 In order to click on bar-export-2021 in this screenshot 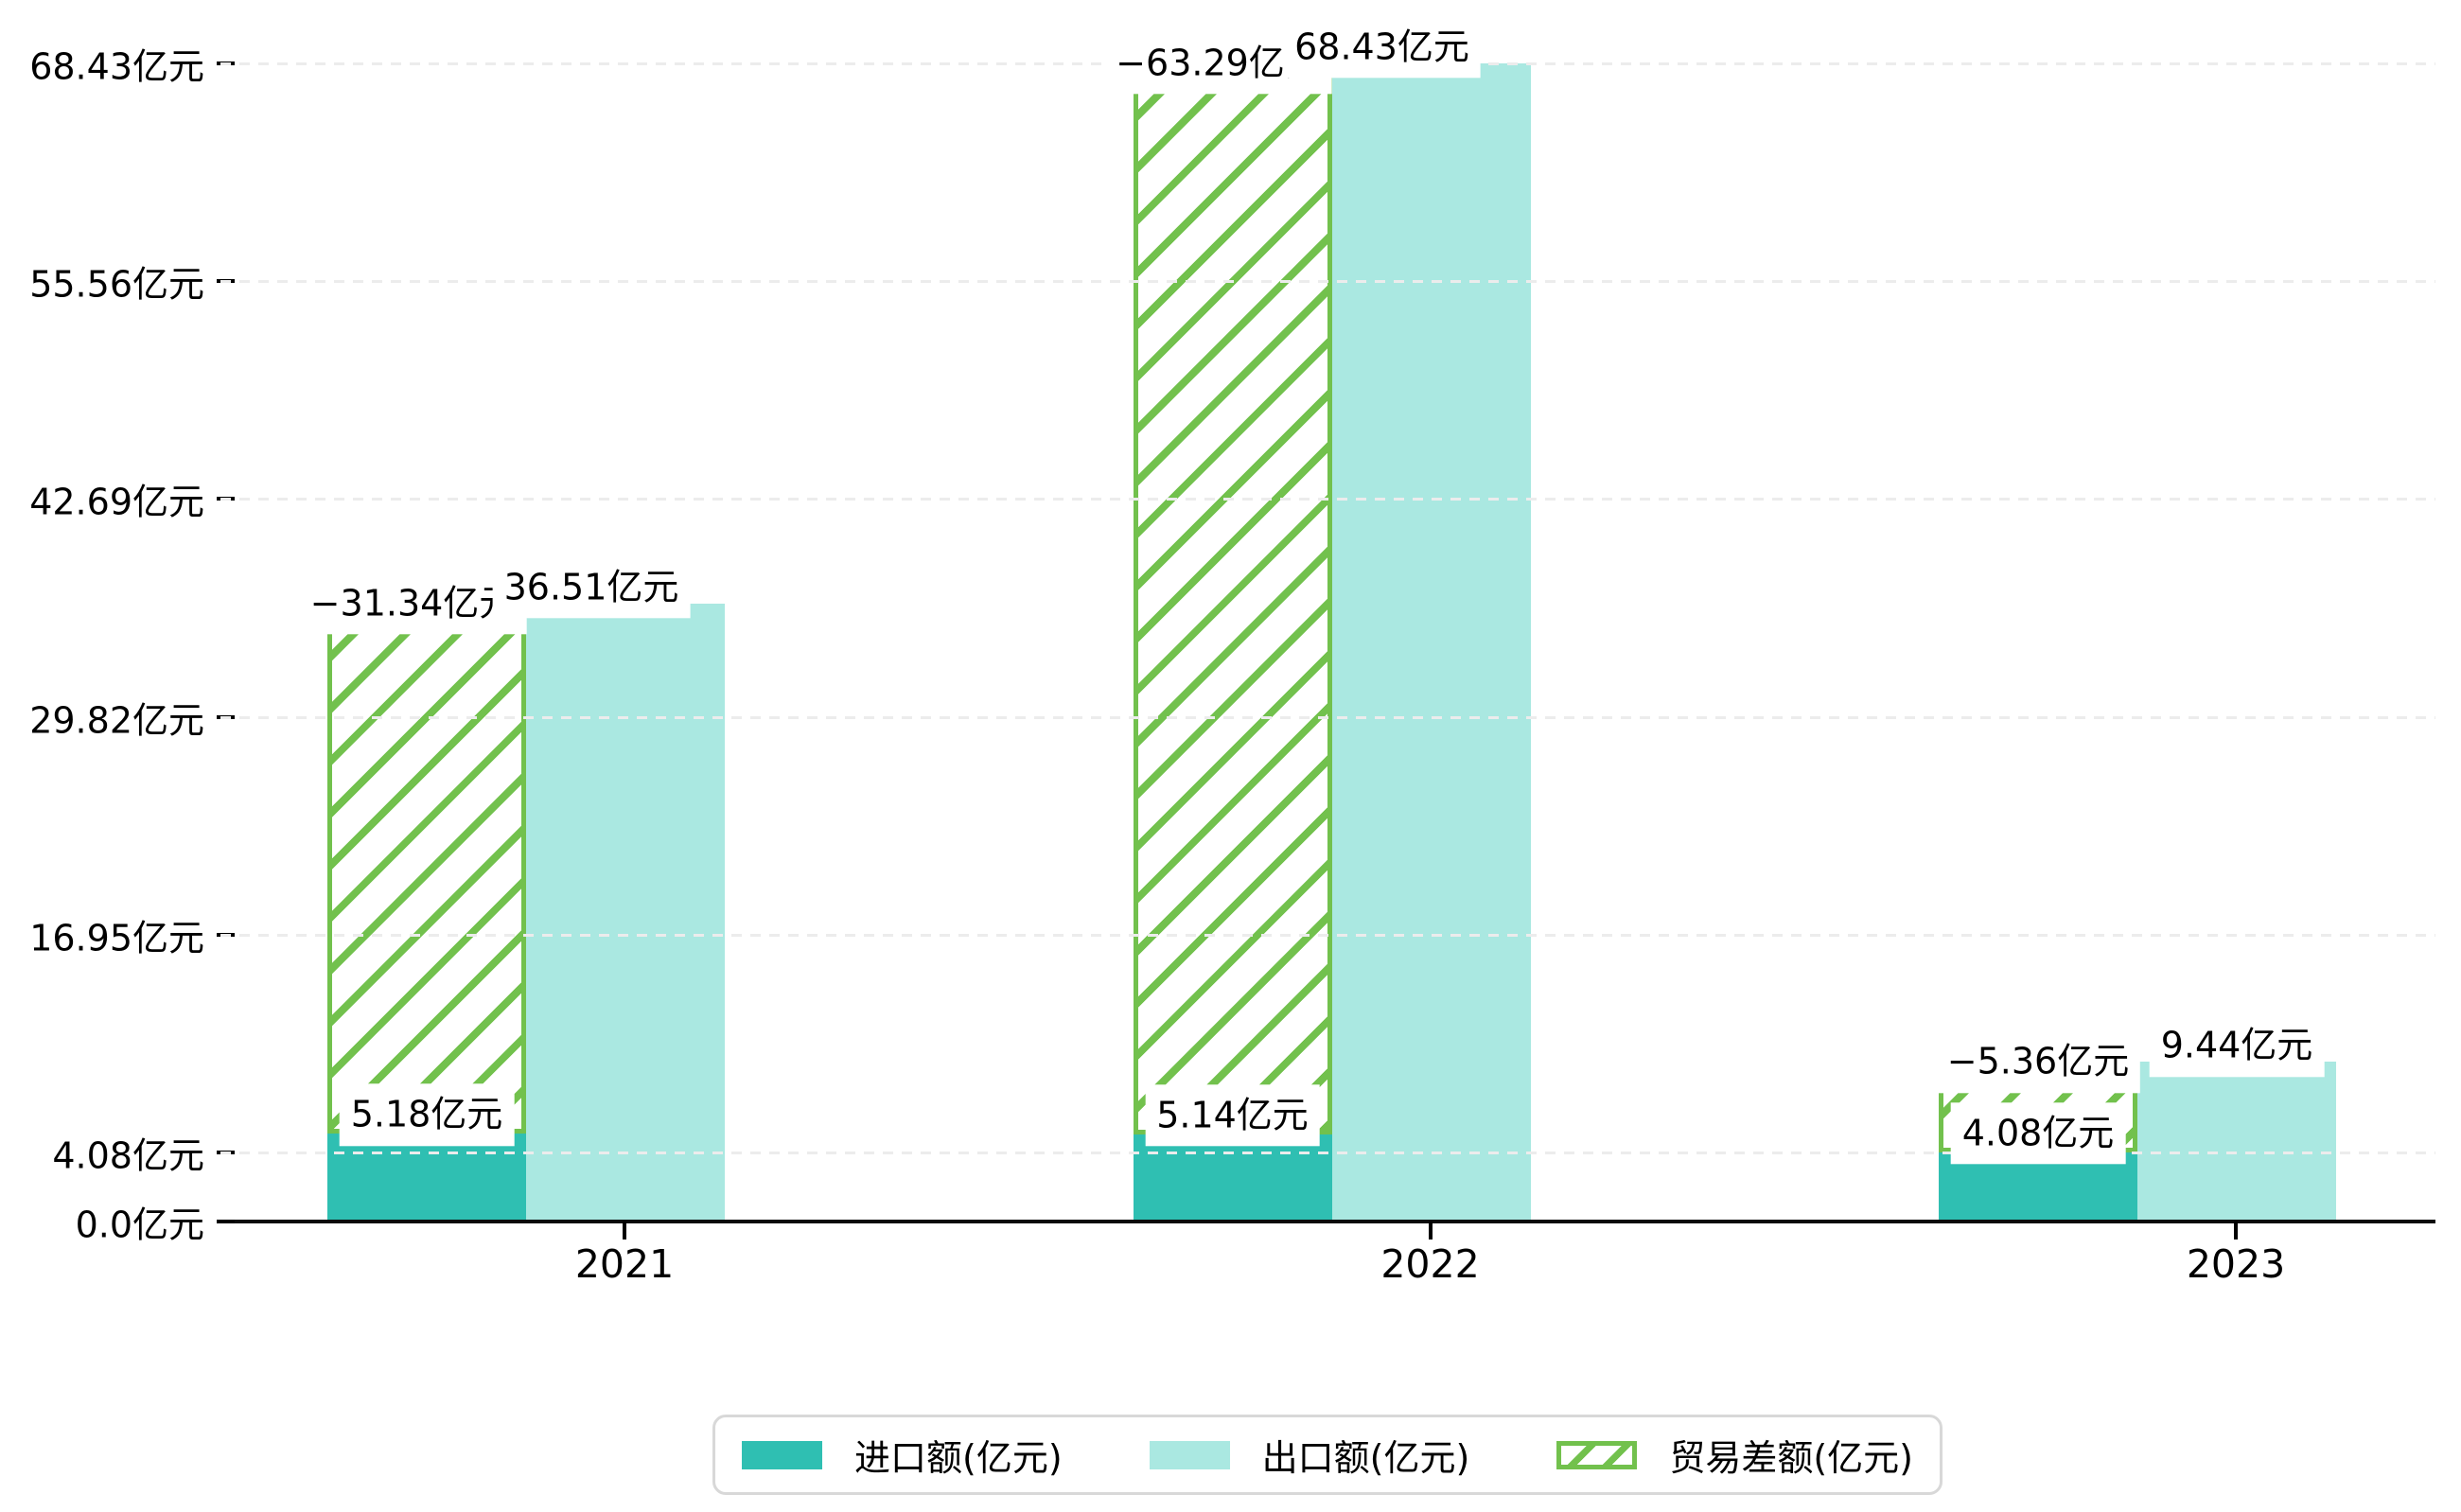, I will do `click(625, 912)`.